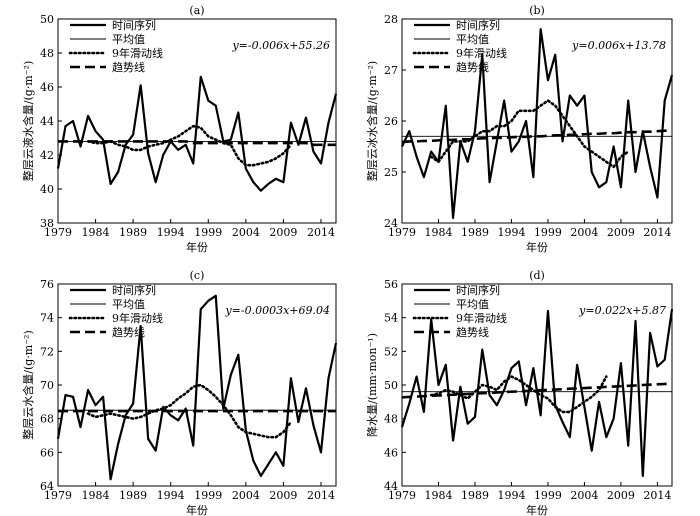  Describe the element at coordinates (391, 121) in the screenshot. I see `y-tick-label: 26` at that location.